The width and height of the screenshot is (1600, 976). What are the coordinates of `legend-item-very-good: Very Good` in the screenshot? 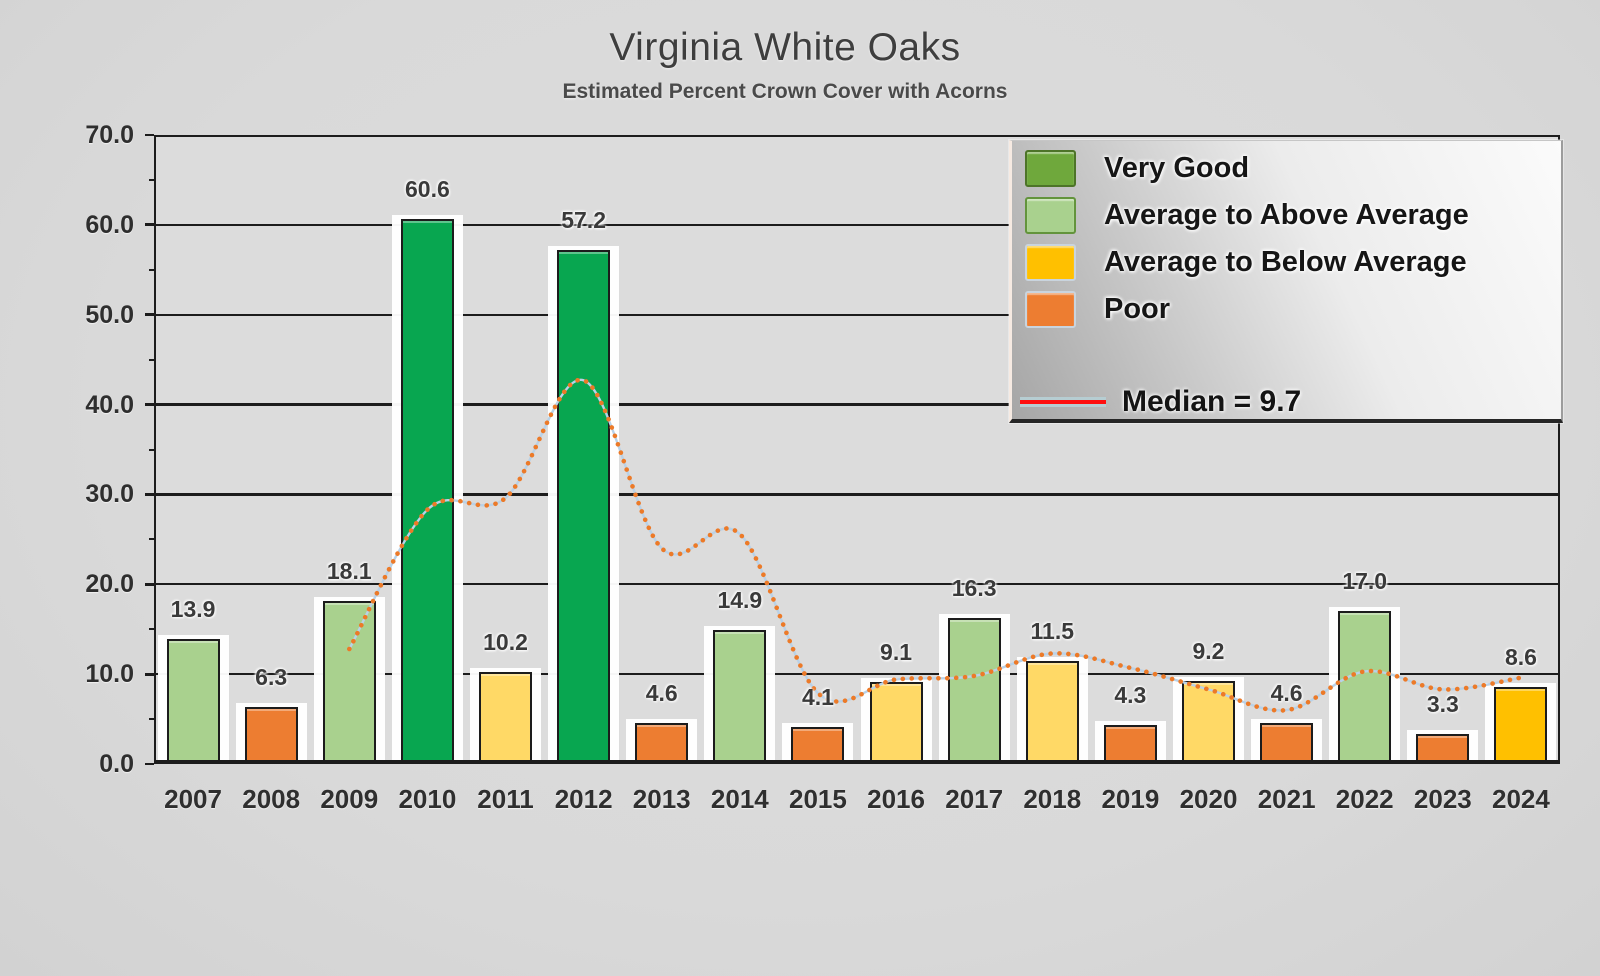 It's located at (1137, 168).